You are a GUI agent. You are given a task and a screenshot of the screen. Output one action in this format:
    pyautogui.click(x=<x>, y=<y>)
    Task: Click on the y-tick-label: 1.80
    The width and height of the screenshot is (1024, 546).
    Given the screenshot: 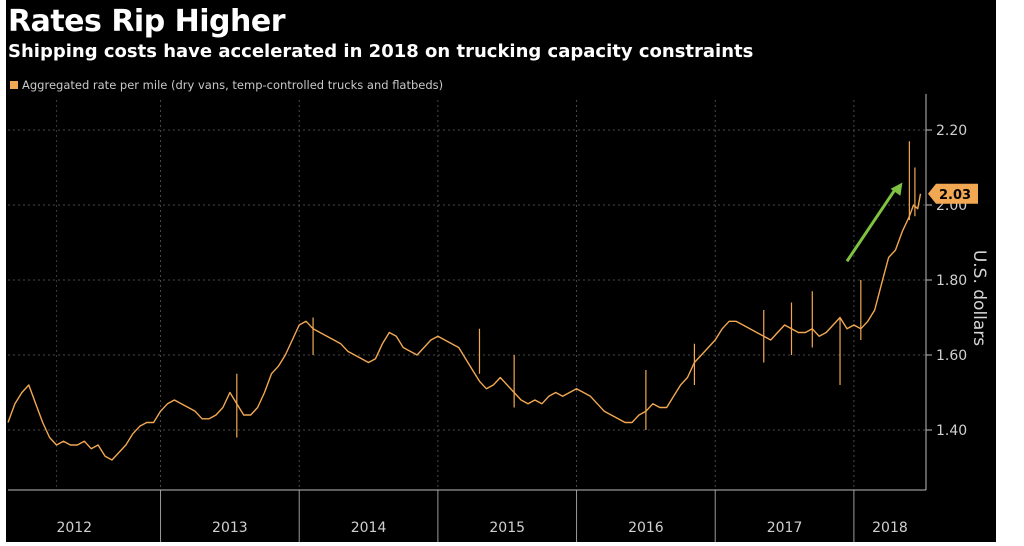 What is the action you would take?
    pyautogui.click(x=951, y=281)
    